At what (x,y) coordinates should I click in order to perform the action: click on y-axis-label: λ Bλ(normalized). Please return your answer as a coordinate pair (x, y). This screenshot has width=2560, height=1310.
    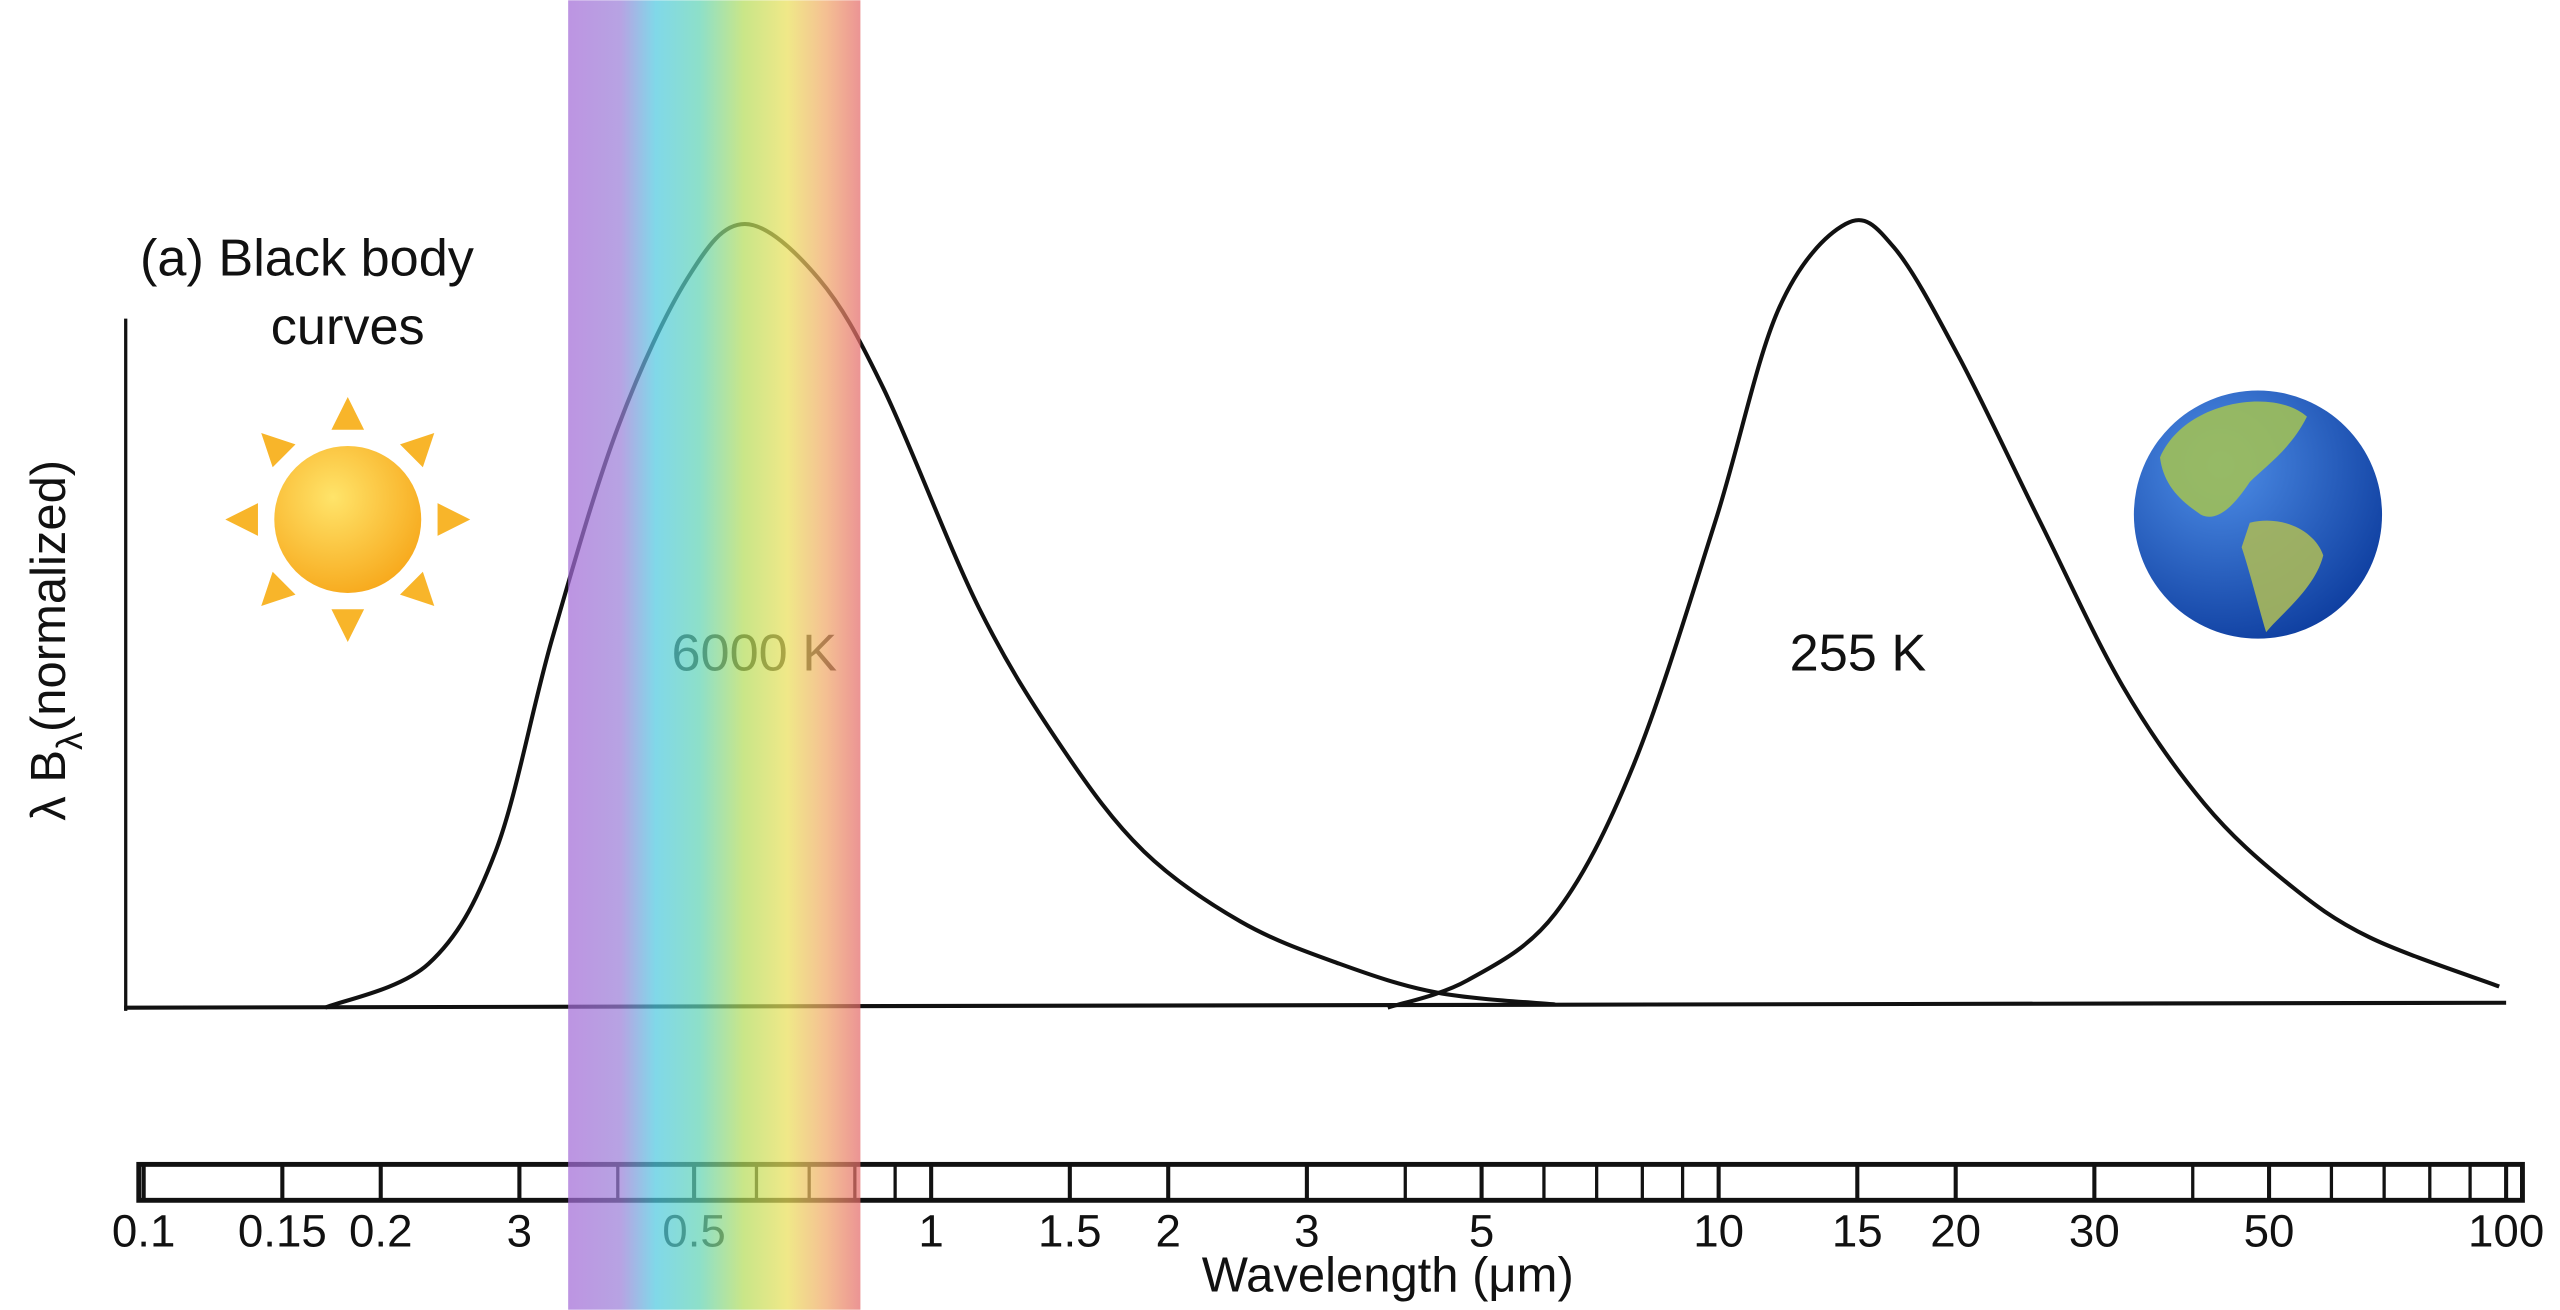
    Looking at the image, I should click on (56, 640).